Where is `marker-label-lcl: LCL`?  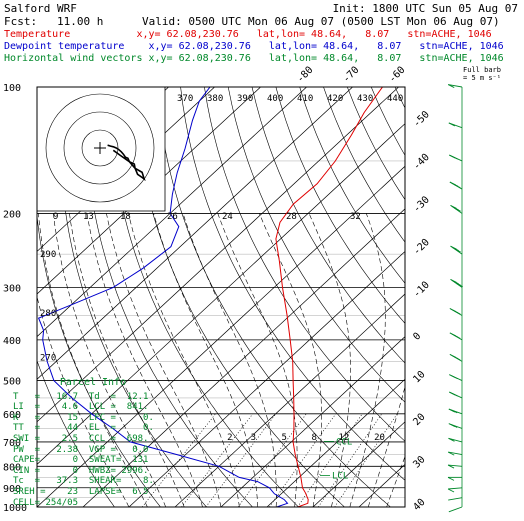
marker-label-lcl: LCL is located at coordinates (340, 476).